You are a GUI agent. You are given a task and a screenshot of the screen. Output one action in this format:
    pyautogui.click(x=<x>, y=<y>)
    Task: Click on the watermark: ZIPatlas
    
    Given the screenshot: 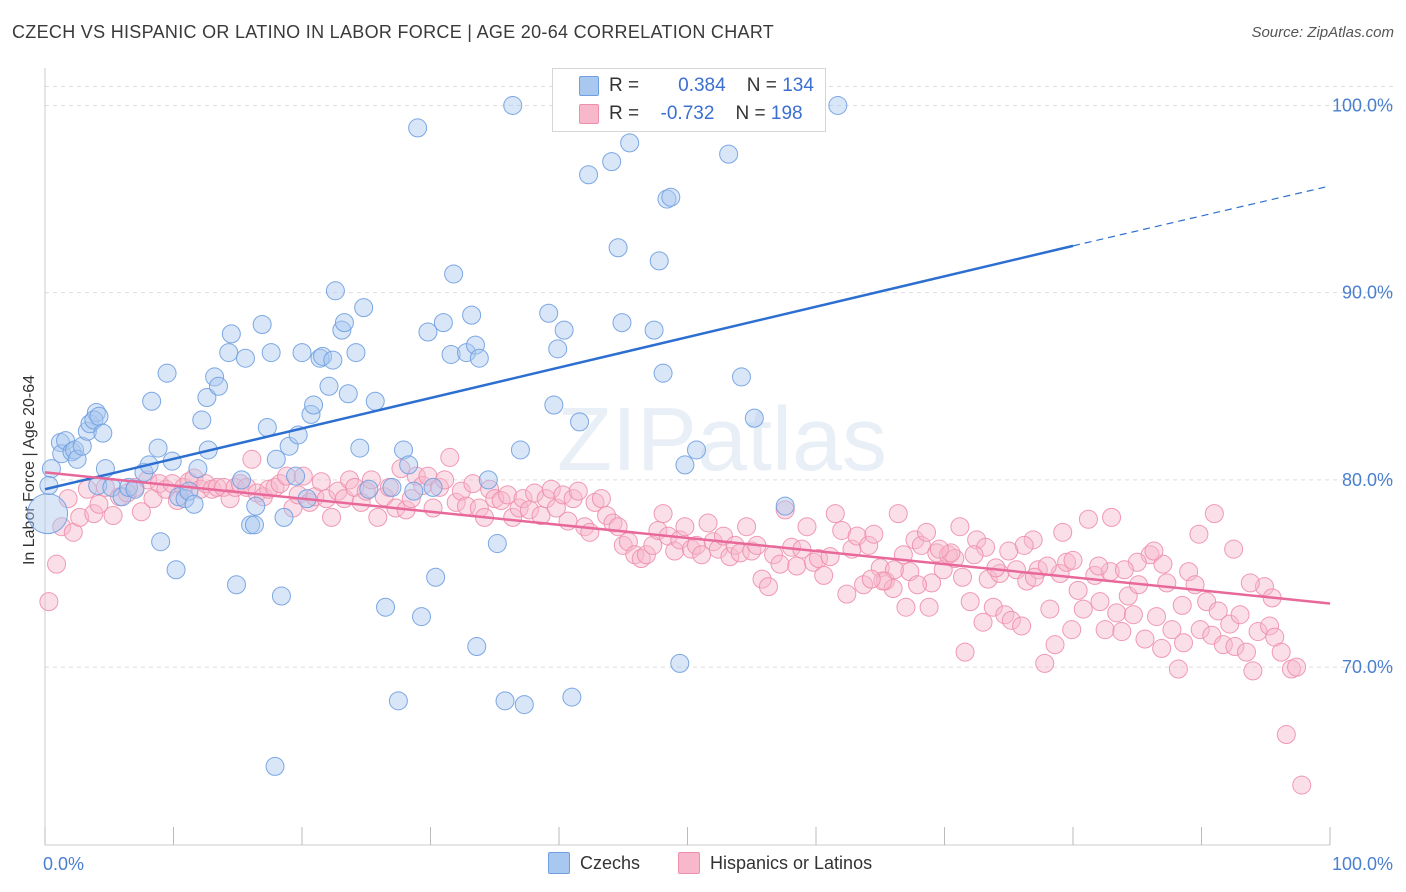 What is the action you would take?
    pyautogui.click(x=722, y=440)
    